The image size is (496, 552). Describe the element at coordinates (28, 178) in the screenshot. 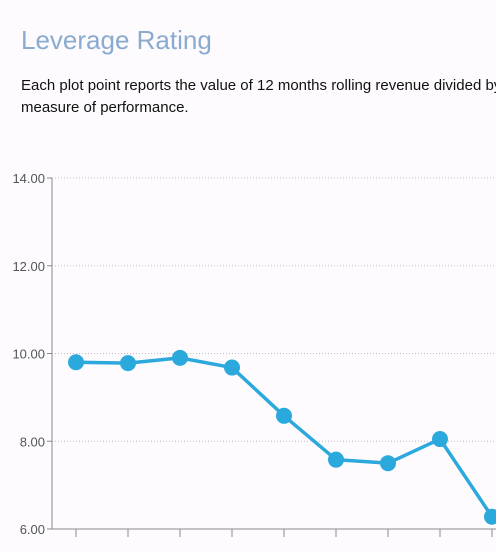

I see `y-tick-label: 14.00` at that location.